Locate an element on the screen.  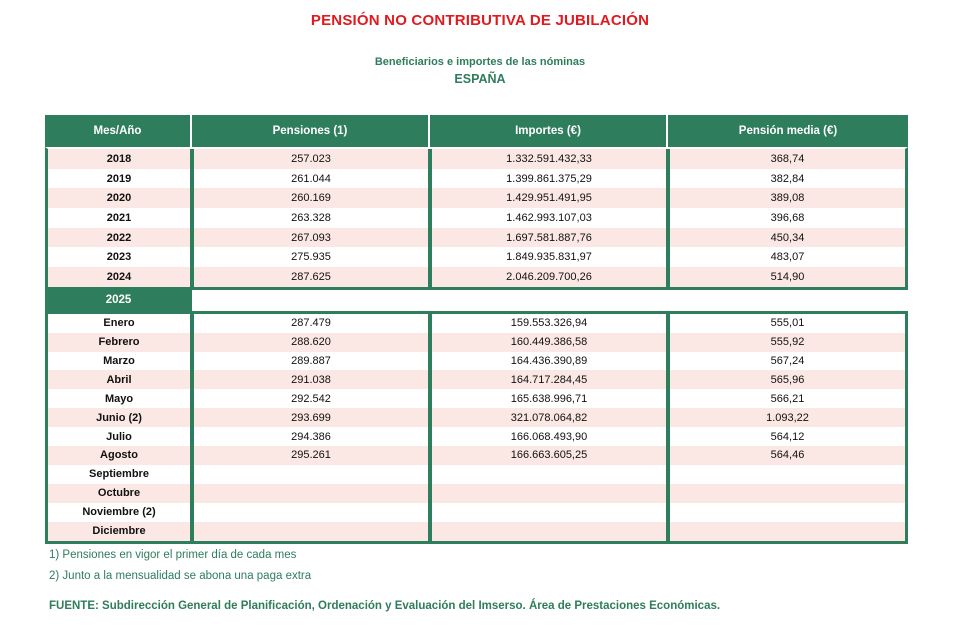
section-2025-label: 2025 is located at coordinates (118, 300).